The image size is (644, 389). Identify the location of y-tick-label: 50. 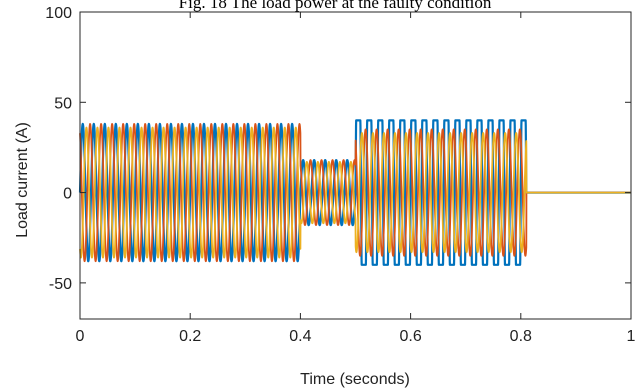
(63, 103).